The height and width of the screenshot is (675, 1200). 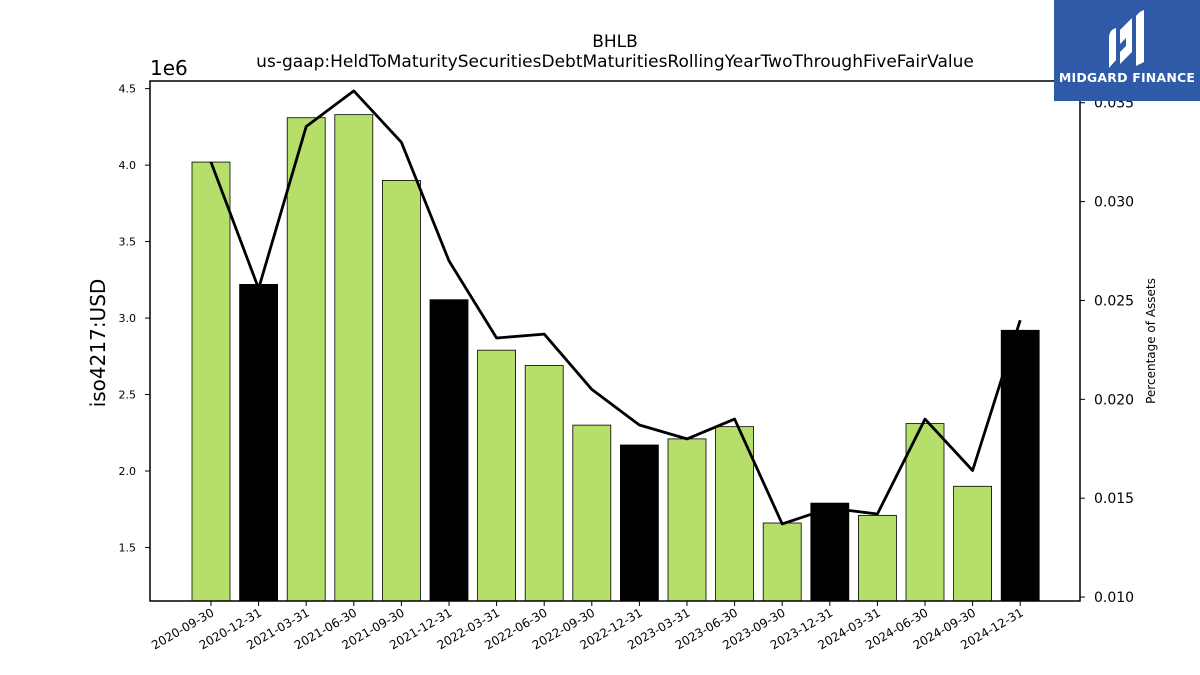 What do you see at coordinates (169, 68) in the screenshot?
I see `y-scale-label: 1e6` at bounding box center [169, 68].